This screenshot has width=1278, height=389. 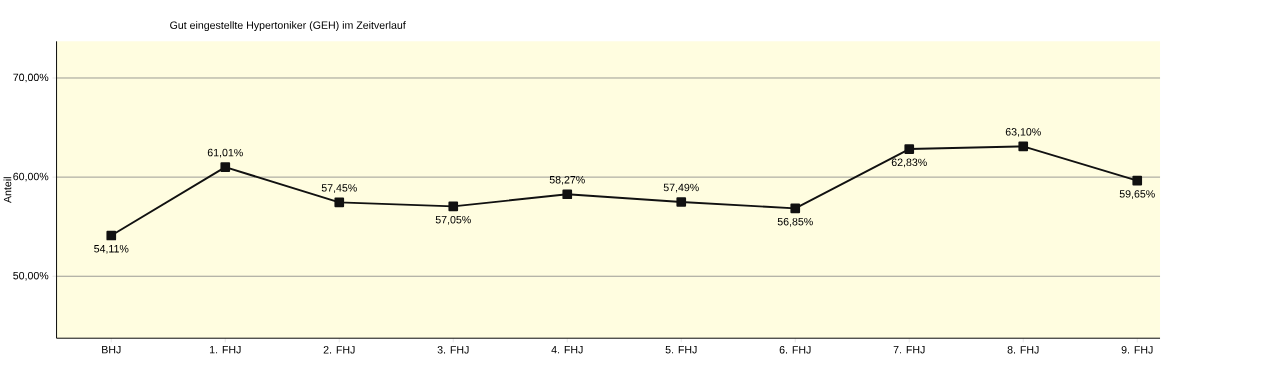 I want to click on x-tick-label: 8. FHJ, so click(x=1023, y=350).